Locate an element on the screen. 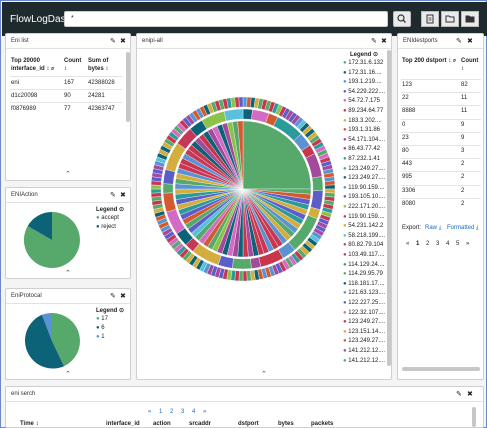 This screenshot has height=428, width=487. column-header-dstport: Top 200 dstport ↕ ⌕ is located at coordinates (429, 61).